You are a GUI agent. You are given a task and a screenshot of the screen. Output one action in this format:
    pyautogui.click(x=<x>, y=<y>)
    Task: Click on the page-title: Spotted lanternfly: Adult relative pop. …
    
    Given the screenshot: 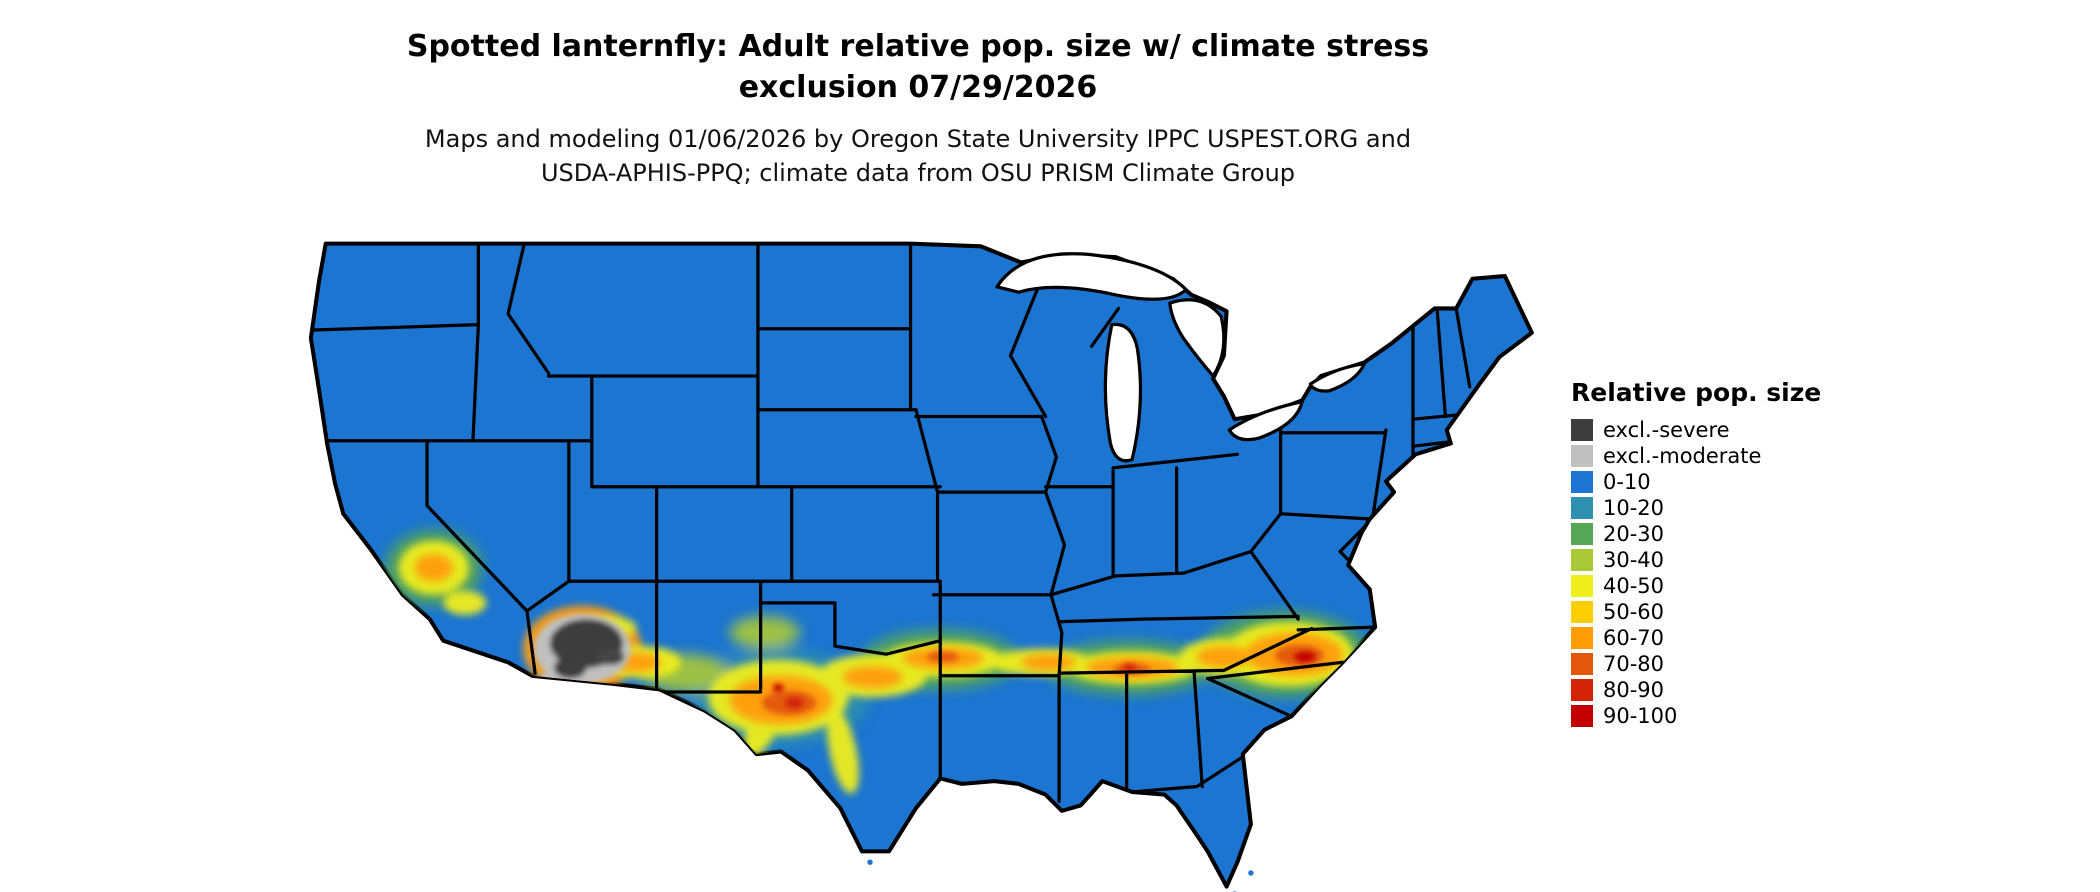 What is the action you would take?
    pyautogui.click(x=918, y=67)
    